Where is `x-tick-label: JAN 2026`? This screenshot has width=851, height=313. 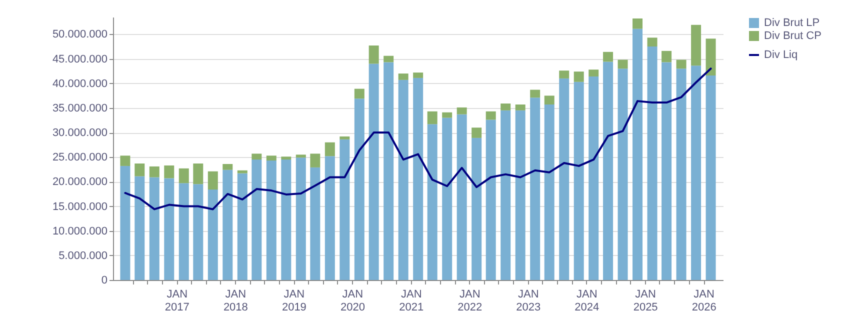 x-tick-label: JAN 2026 is located at coordinates (704, 300).